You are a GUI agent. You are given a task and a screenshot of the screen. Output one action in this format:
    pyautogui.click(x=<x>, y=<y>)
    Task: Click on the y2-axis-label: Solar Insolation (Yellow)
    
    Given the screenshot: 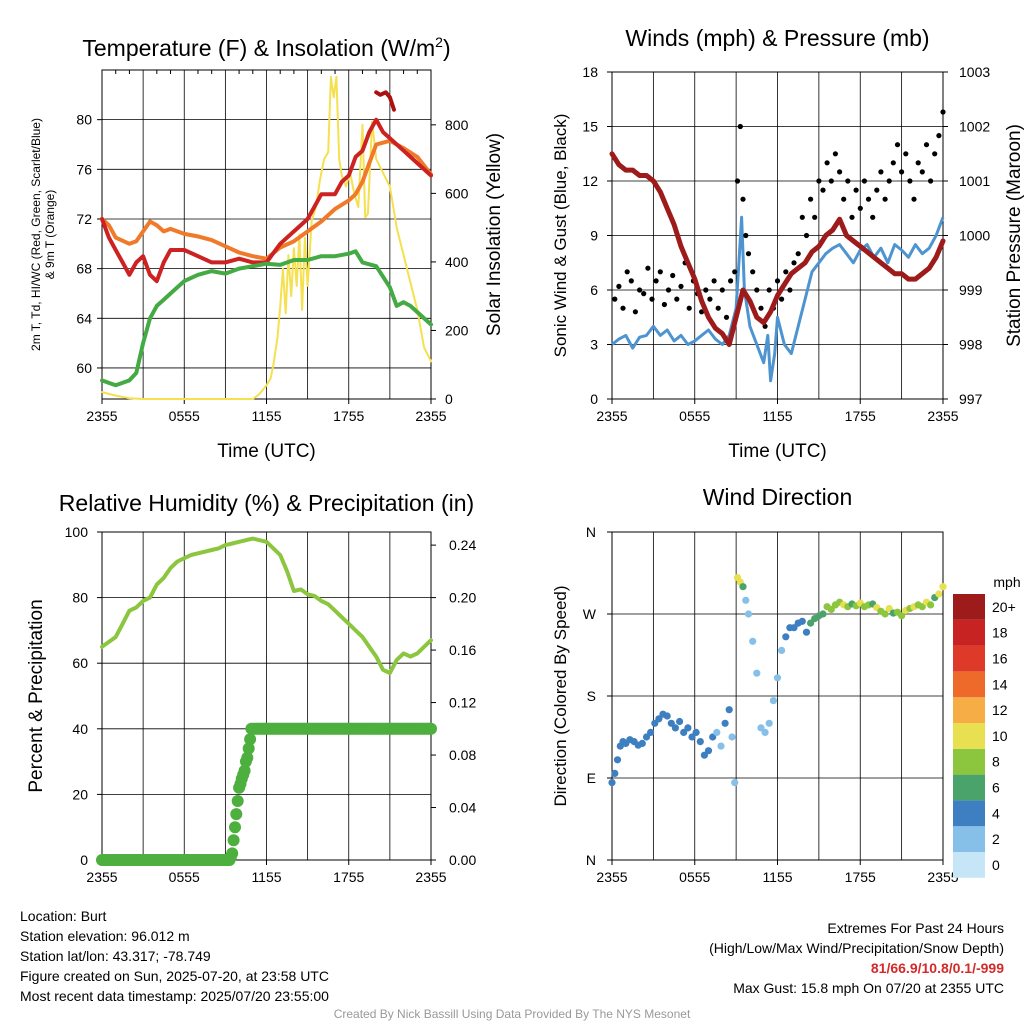 What is the action you would take?
    pyautogui.click(x=494, y=234)
    